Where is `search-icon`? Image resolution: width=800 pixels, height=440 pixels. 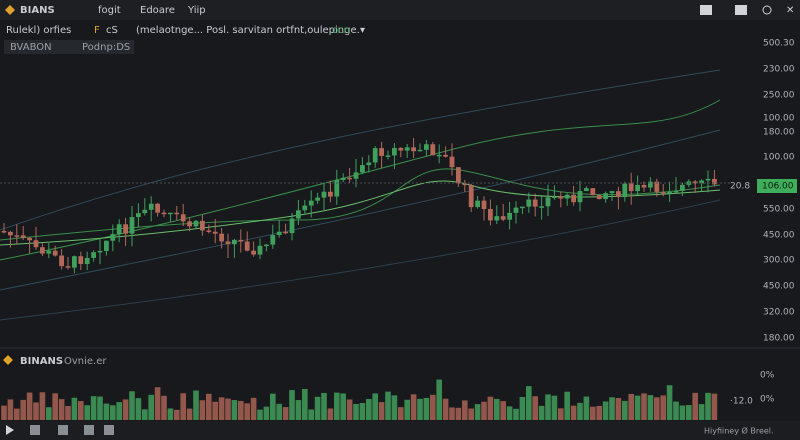 search-icon is located at coordinates (767, 10).